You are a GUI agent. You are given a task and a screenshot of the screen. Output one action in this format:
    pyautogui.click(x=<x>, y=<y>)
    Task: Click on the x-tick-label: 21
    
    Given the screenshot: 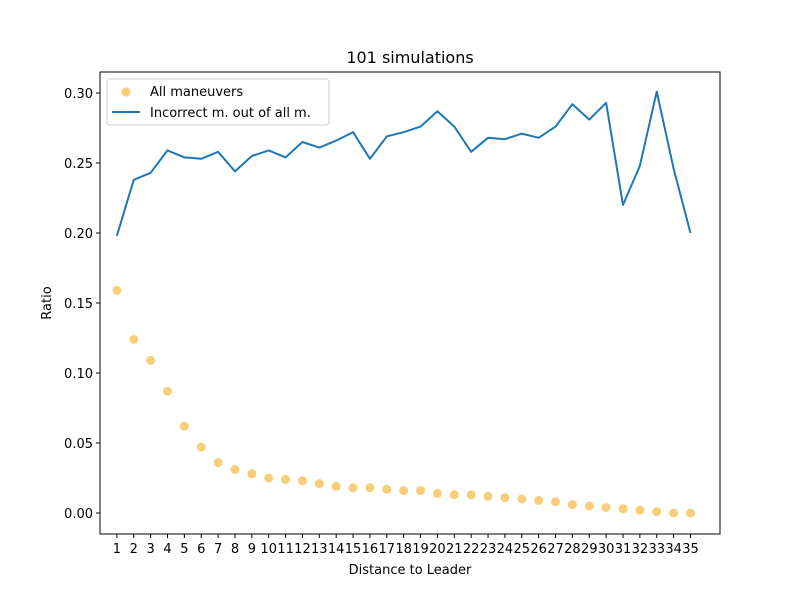 What is the action you would take?
    pyautogui.click(x=454, y=549)
    